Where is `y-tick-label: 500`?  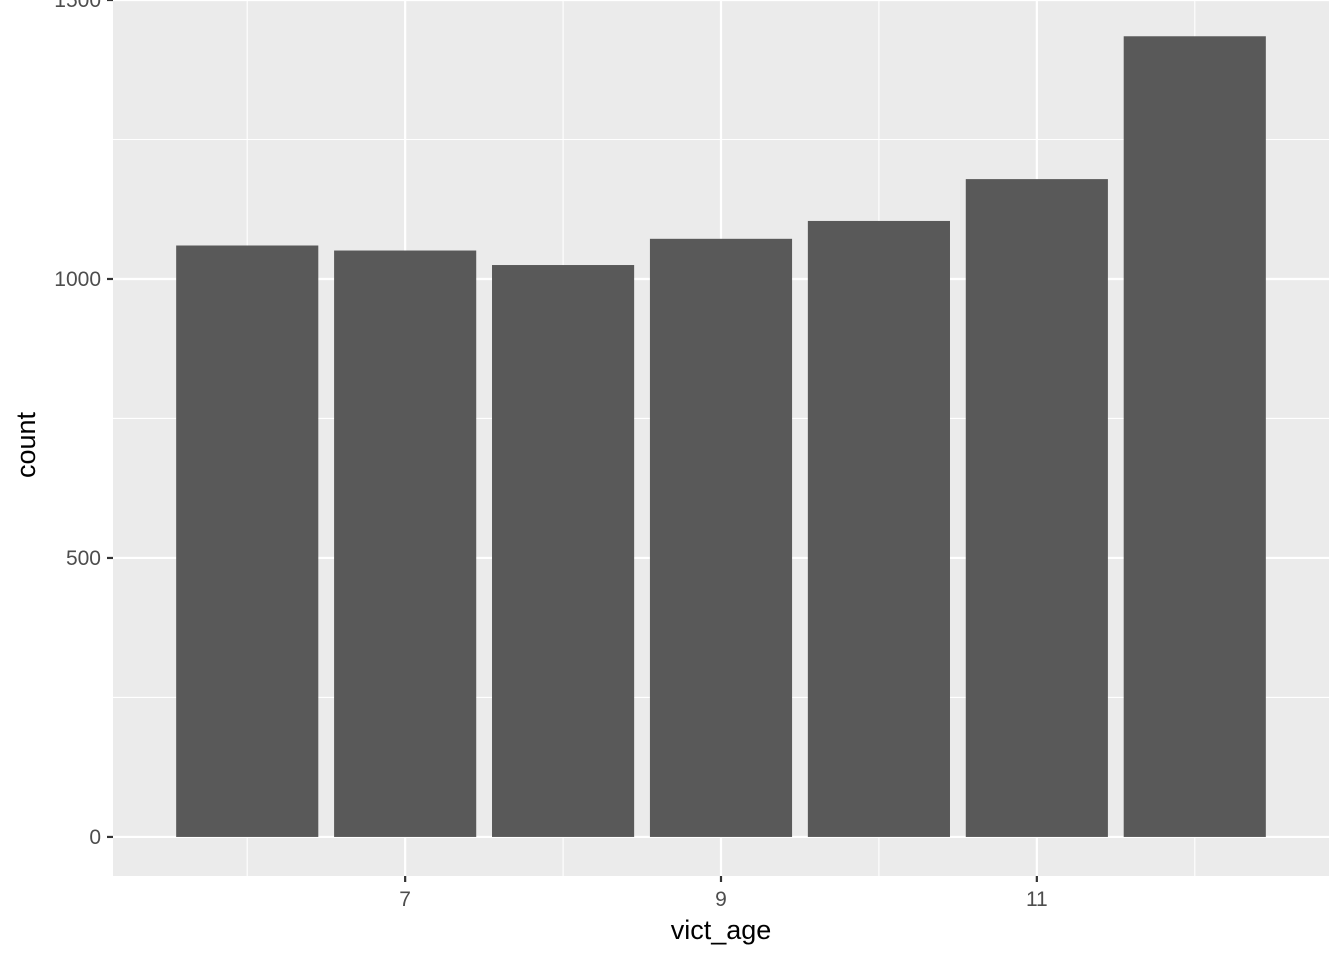 y-tick-label: 500 is located at coordinates (83, 558).